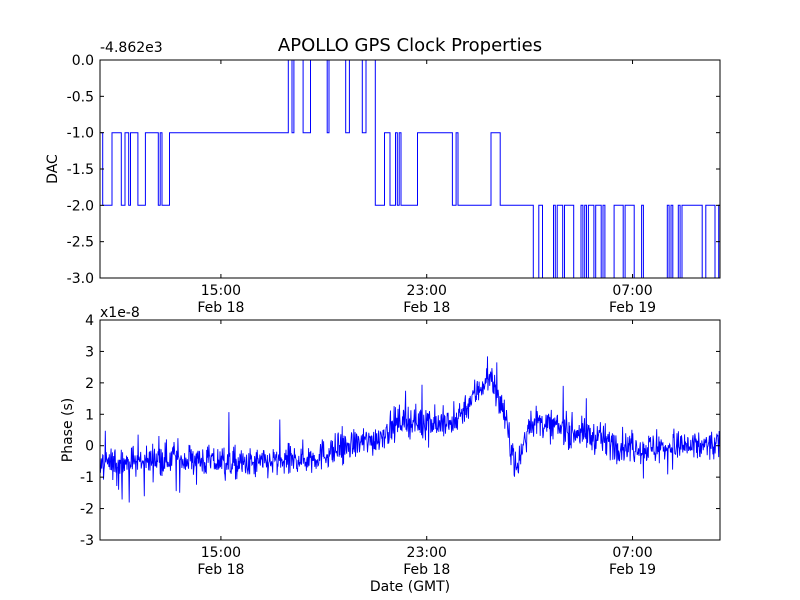 The height and width of the screenshot is (600, 800). I want to click on phase-y-tick-label: 3, so click(89, 352).